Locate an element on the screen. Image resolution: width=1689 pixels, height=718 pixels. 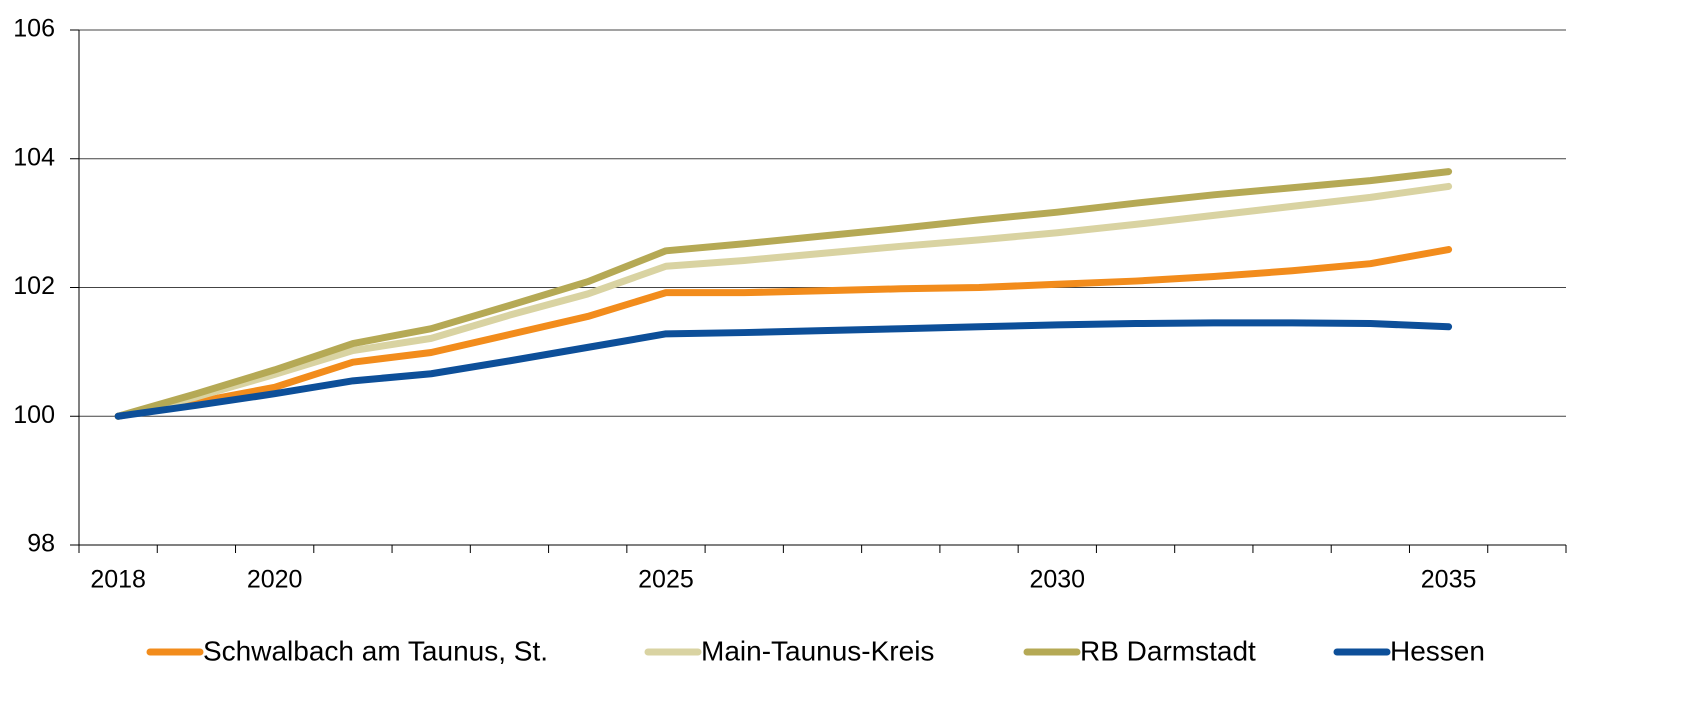
x-tick-label: 2018 is located at coordinates (118, 580).